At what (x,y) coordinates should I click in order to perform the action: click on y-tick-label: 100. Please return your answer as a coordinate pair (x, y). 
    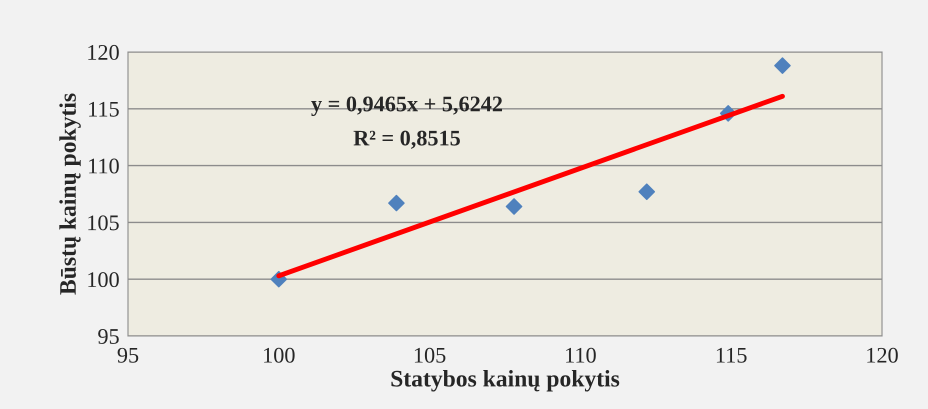
    Looking at the image, I should click on (103, 280).